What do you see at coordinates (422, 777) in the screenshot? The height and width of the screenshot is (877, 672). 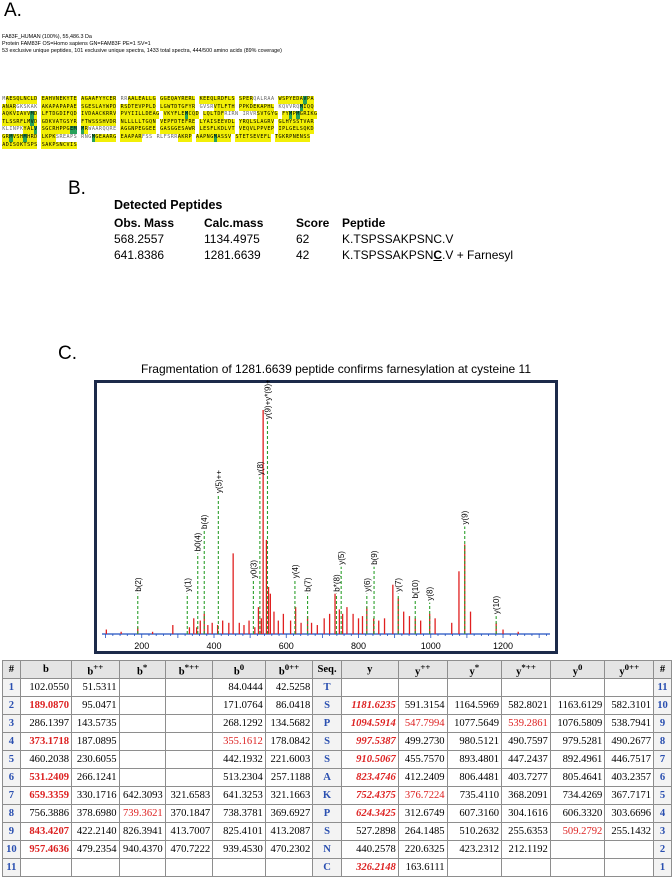 I see `ion-mass: 412.2409` at bounding box center [422, 777].